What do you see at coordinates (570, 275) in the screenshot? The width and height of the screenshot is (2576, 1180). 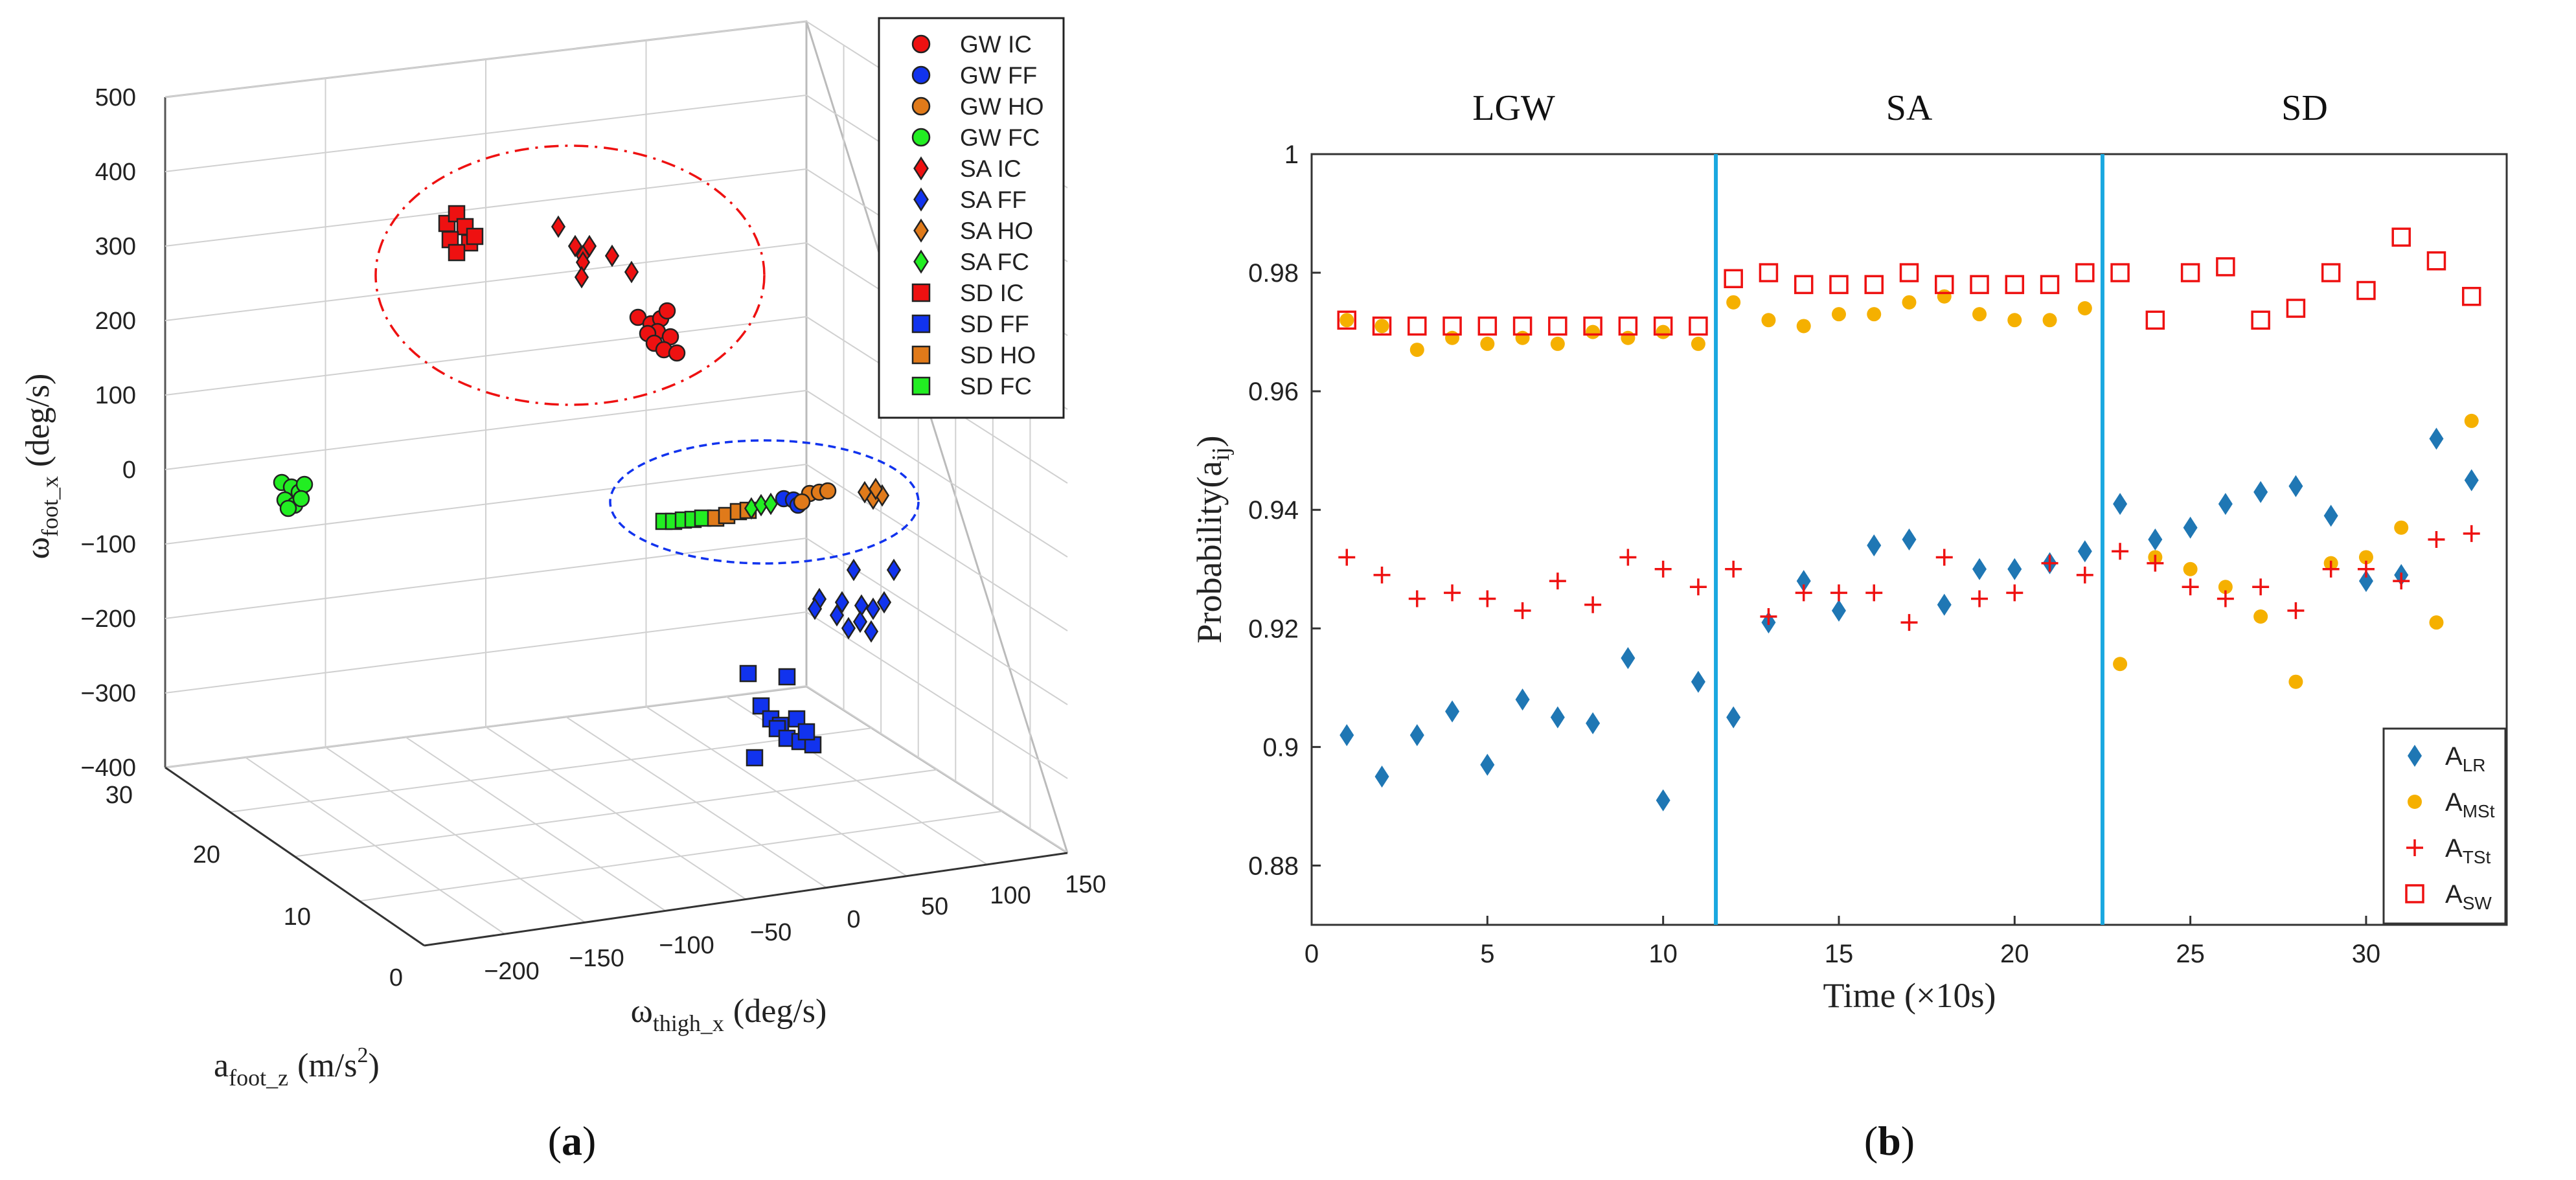 I see `cluster-ellipse-ic` at bounding box center [570, 275].